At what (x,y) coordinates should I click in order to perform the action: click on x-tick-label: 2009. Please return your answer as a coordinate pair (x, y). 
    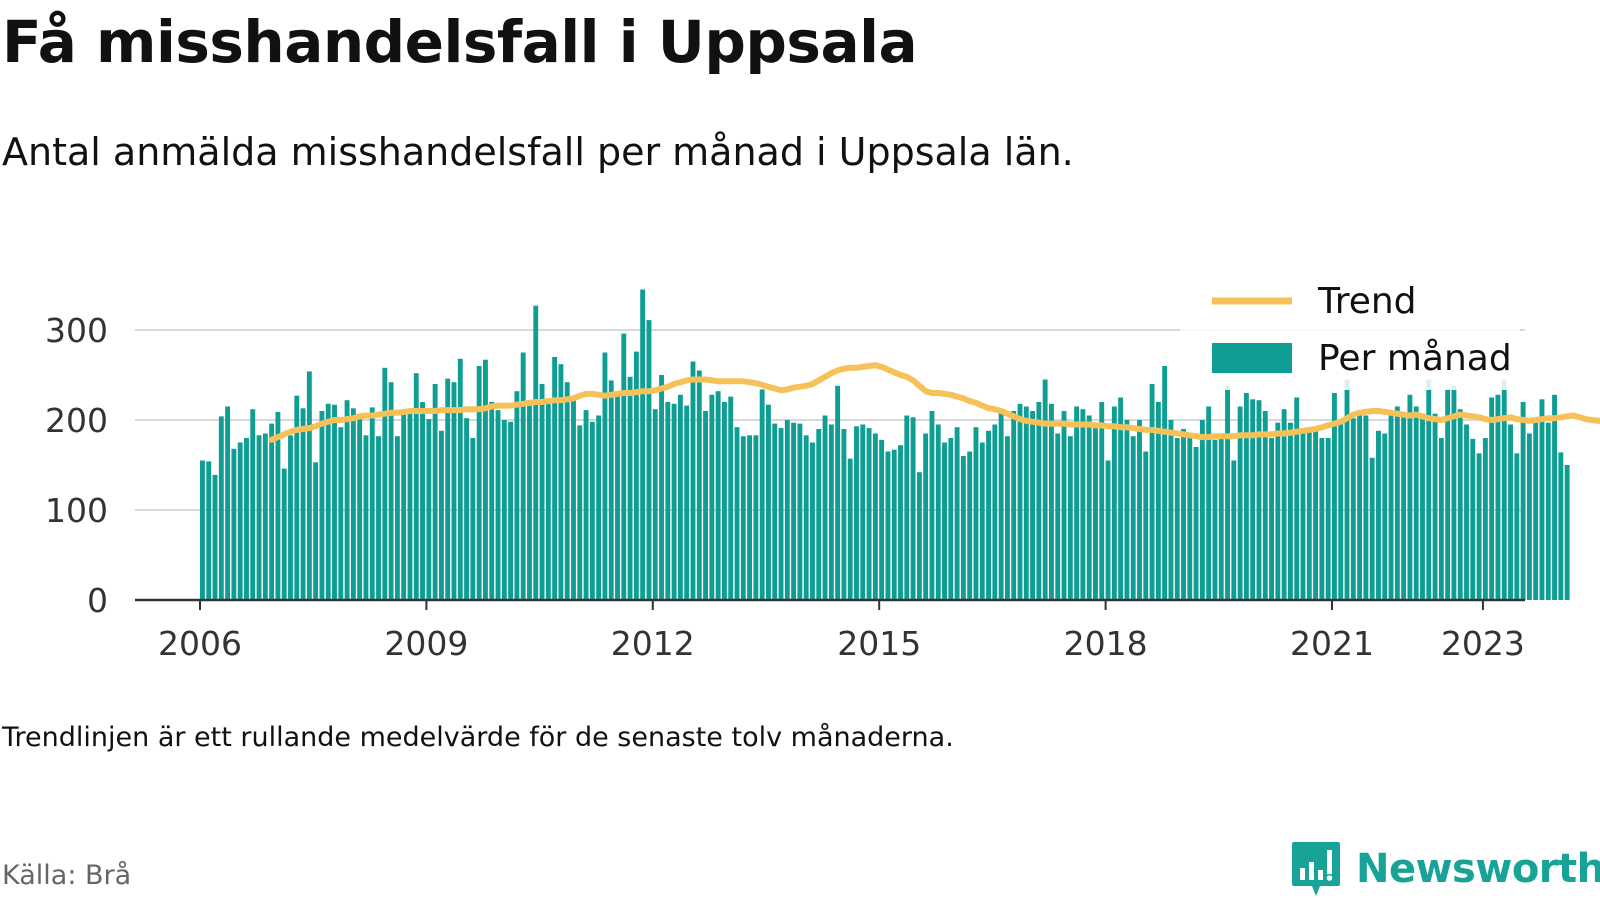
    Looking at the image, I should click on (426, 643).